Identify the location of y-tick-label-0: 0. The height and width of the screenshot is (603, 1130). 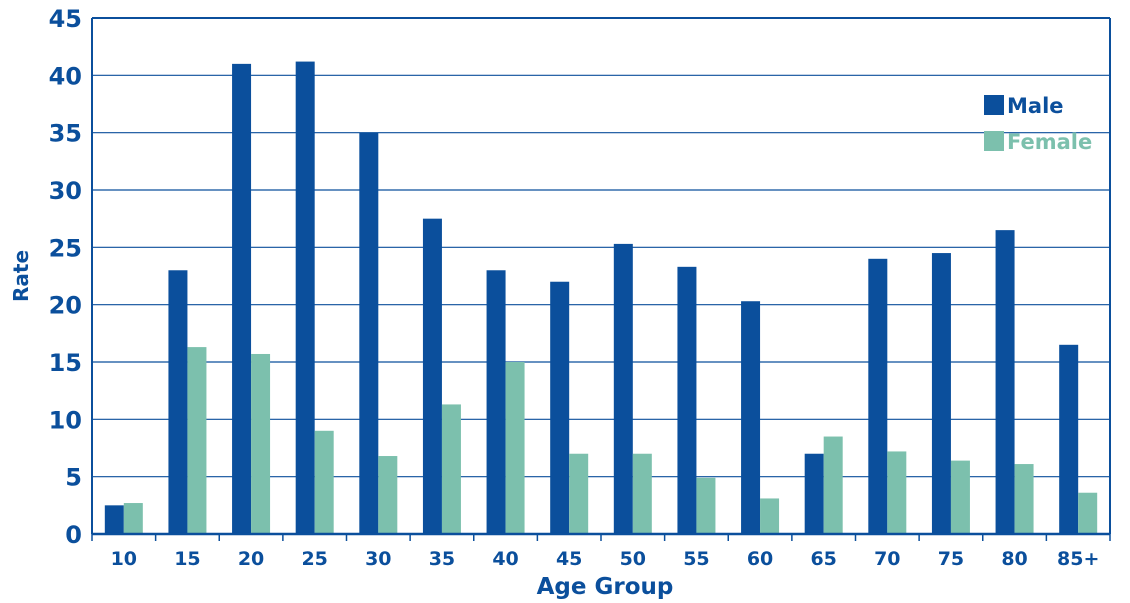
(73, 535).